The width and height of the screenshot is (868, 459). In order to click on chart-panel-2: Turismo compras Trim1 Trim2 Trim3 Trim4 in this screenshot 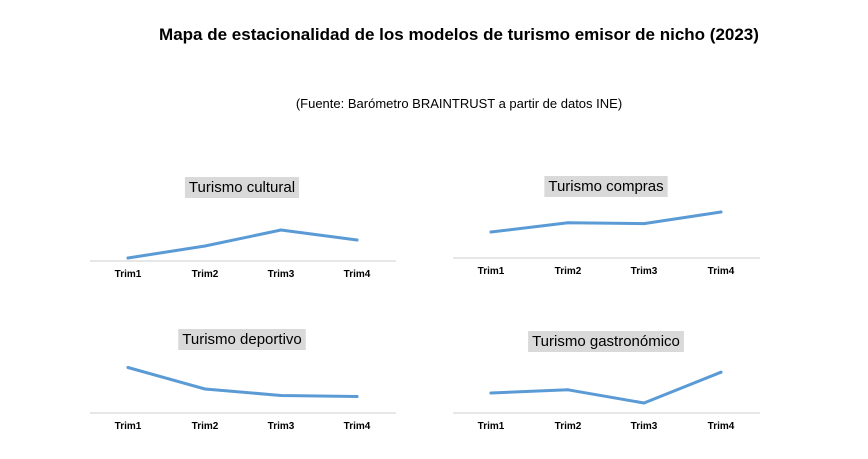, I will do `click(606, 226)`.